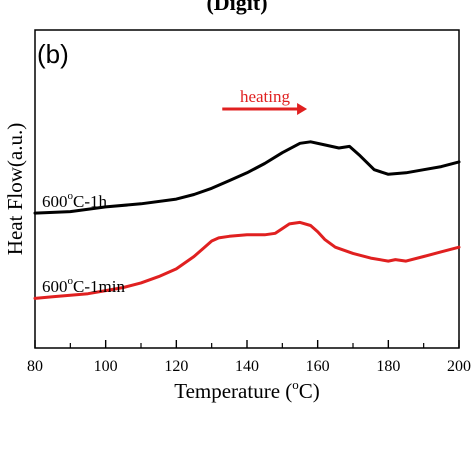 This screenshot has width=474, height=474. Describe the element at coordinates (302, 109) in the screenshot. I see `heating-arrow-head` at that location.